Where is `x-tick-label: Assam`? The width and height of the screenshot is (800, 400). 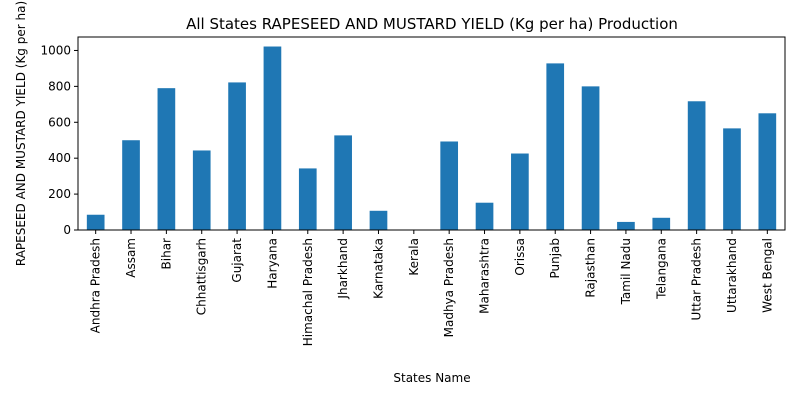
x-tick-label: Assam is located at coordinates (131, 258).